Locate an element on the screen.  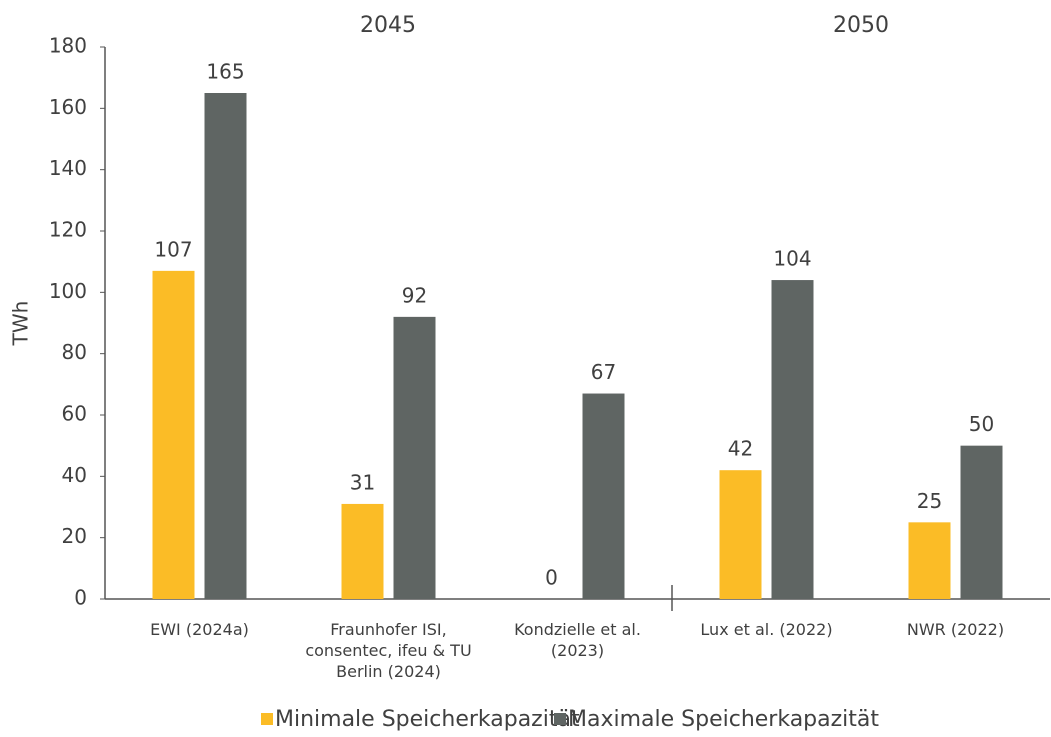
y-tick-label: 100 is located at coordinates (68, 291).